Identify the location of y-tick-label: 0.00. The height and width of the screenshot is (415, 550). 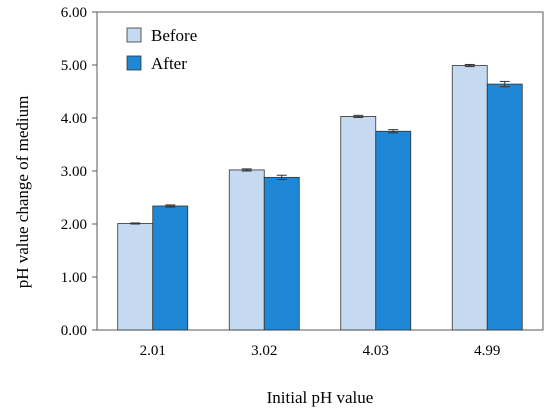
(74, 331).